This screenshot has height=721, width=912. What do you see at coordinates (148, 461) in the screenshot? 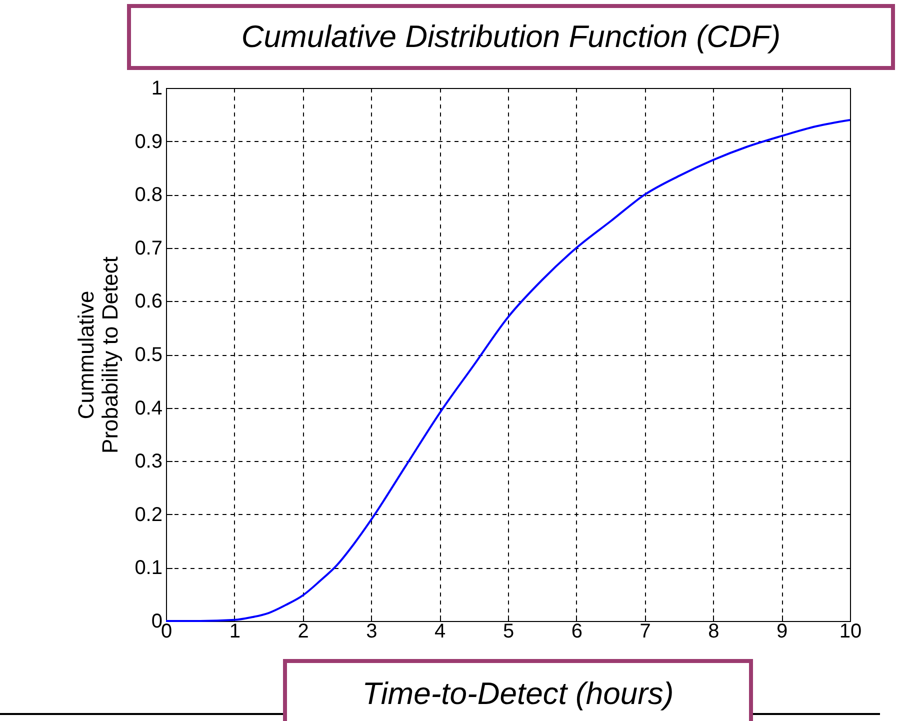
I see `y-tick-label: 0.3` at bounding box center [148, 461].